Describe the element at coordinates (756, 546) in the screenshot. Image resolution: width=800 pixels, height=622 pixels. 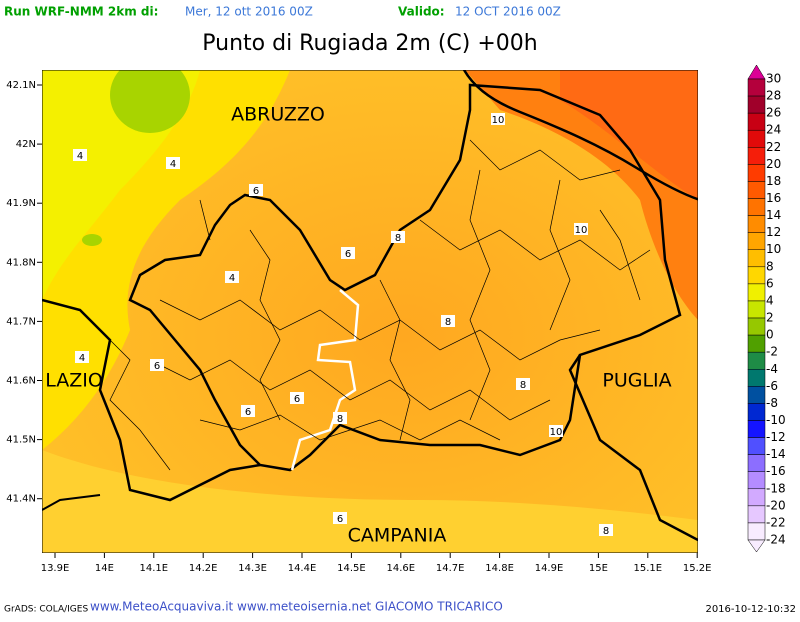
I see `colorbar-bottom` at that location.